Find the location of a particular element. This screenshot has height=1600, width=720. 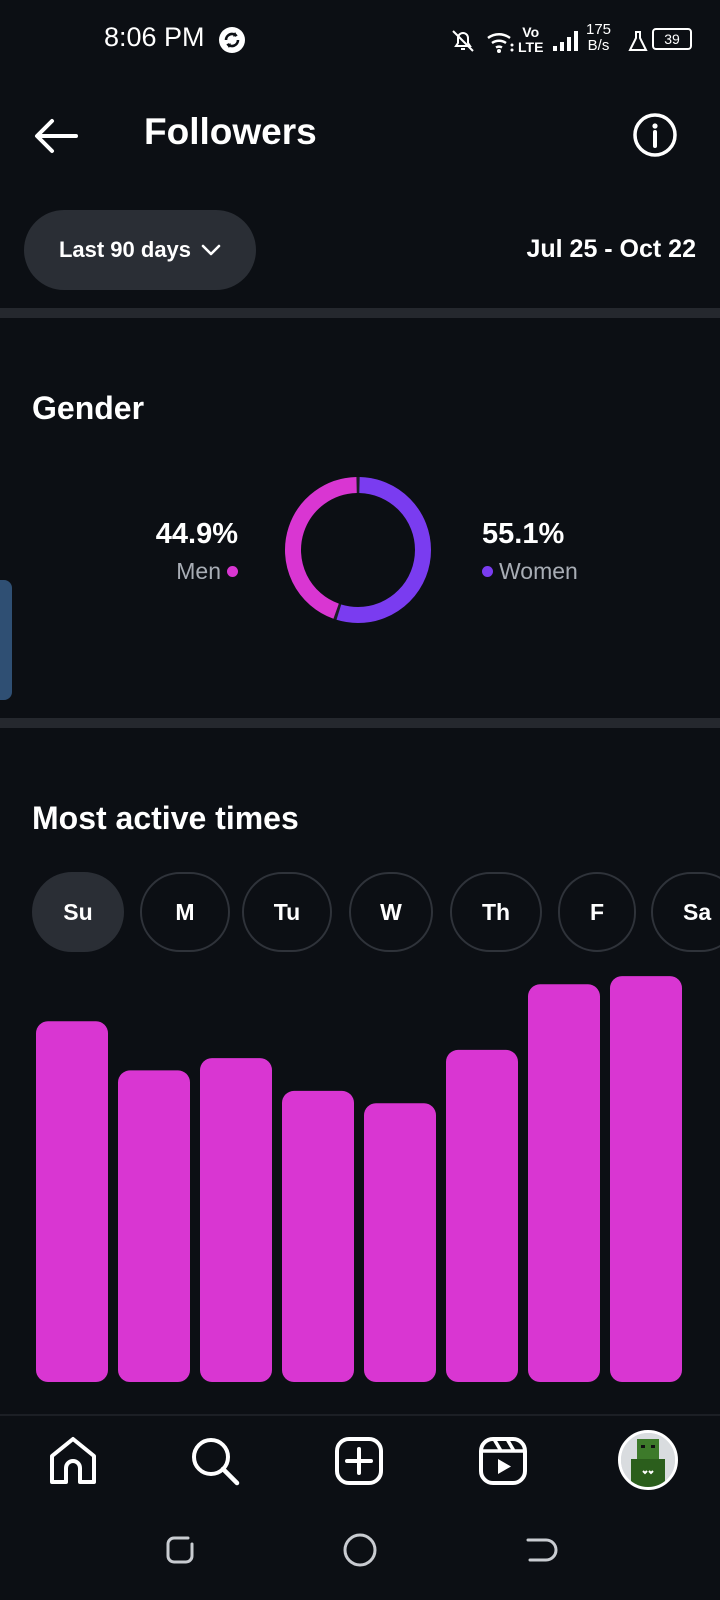

mute-bell-icon is located at coordinates (463, 41).